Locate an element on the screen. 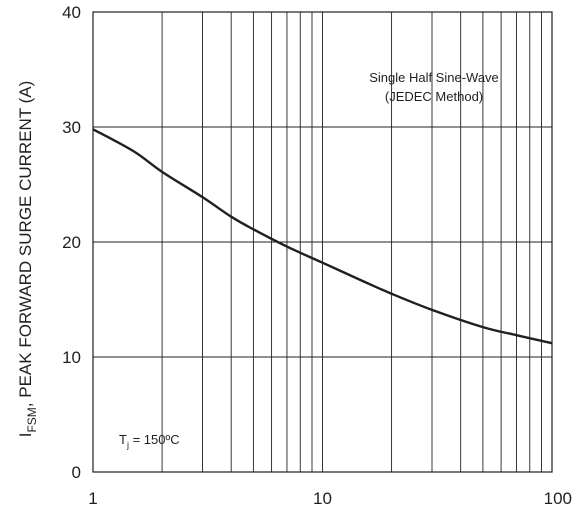 This screenshot has height=516, width=579. y-tick-label: 40 is located at coordinates (71, 12).